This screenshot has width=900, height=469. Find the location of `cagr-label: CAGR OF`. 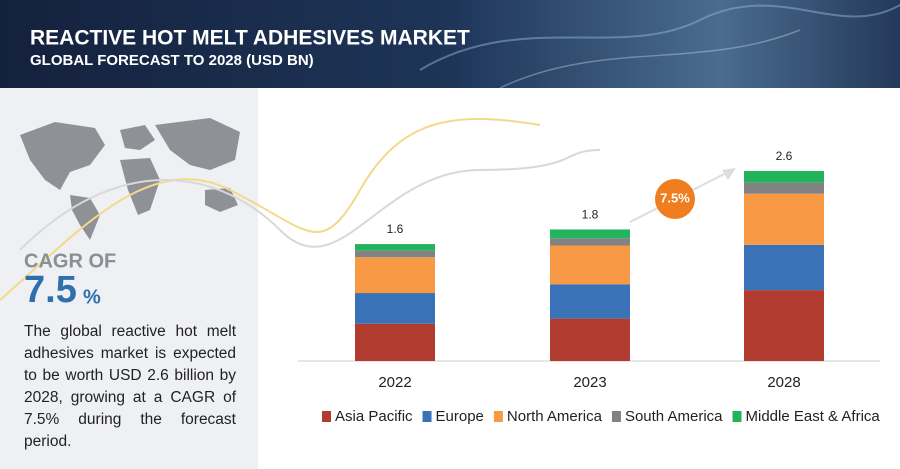

cagr-label: CAGR OF is located at coordinates (70, 261).